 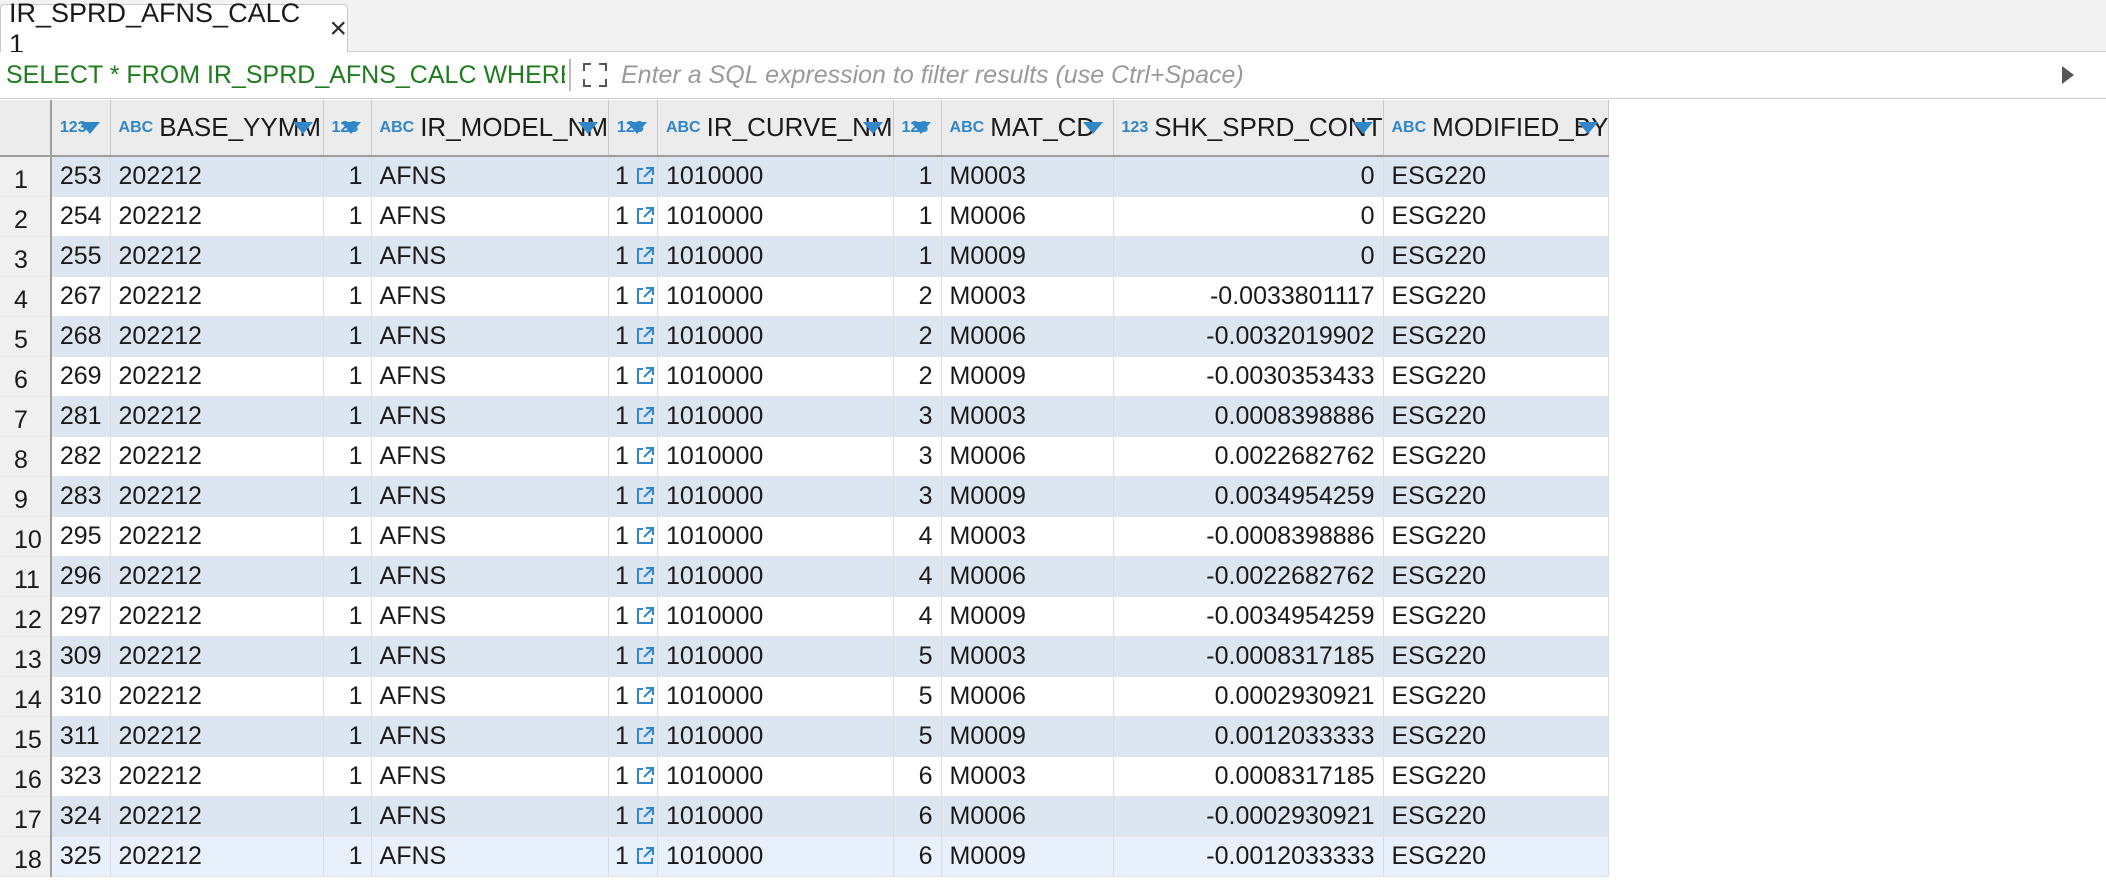 I want to click on table-cell: 325, so click(x=80, y=856).